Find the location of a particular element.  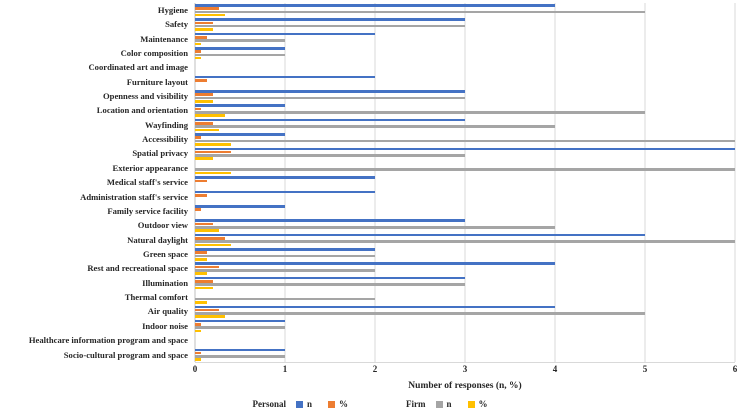

legend-item-label: n is located at coordinates (449, 404).